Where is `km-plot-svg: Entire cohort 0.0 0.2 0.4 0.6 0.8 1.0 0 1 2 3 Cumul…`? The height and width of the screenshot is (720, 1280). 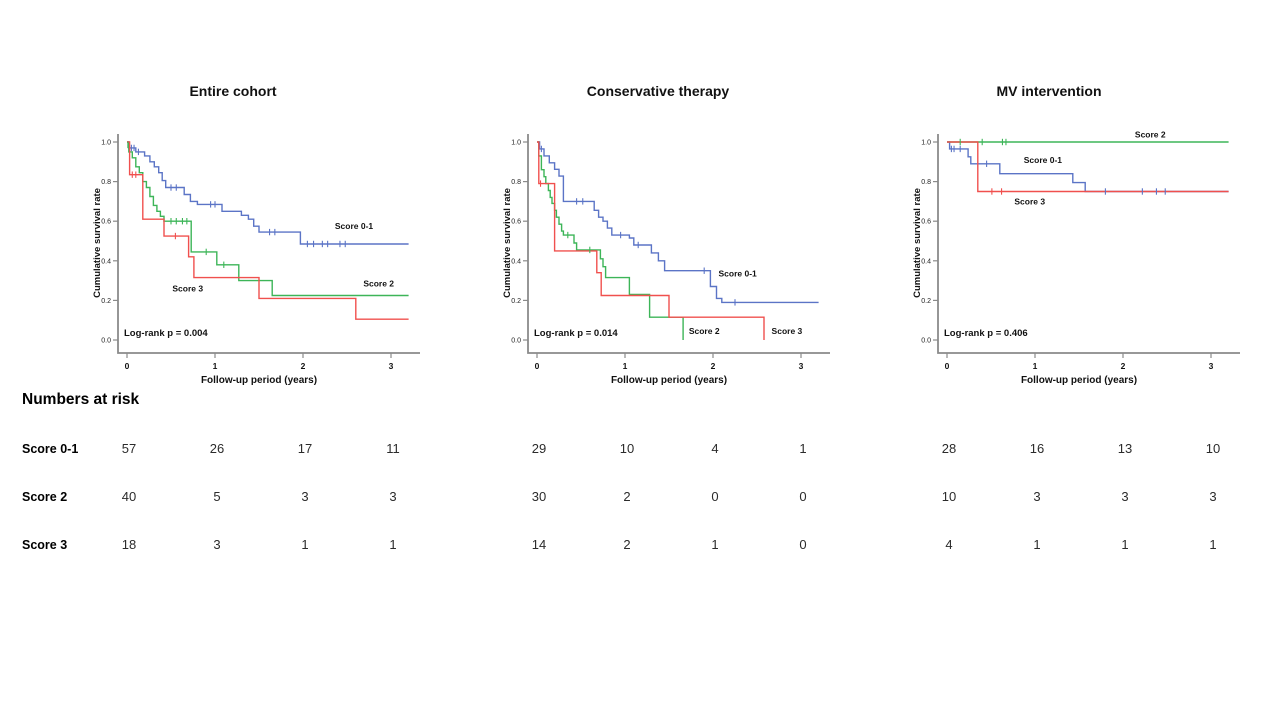 km-plot-svg: Entire cohort 0.0 0.2 0.4 0.6 0.8 1.0 0 1 2 3 Cumul… is located at coordinates (256, 234).